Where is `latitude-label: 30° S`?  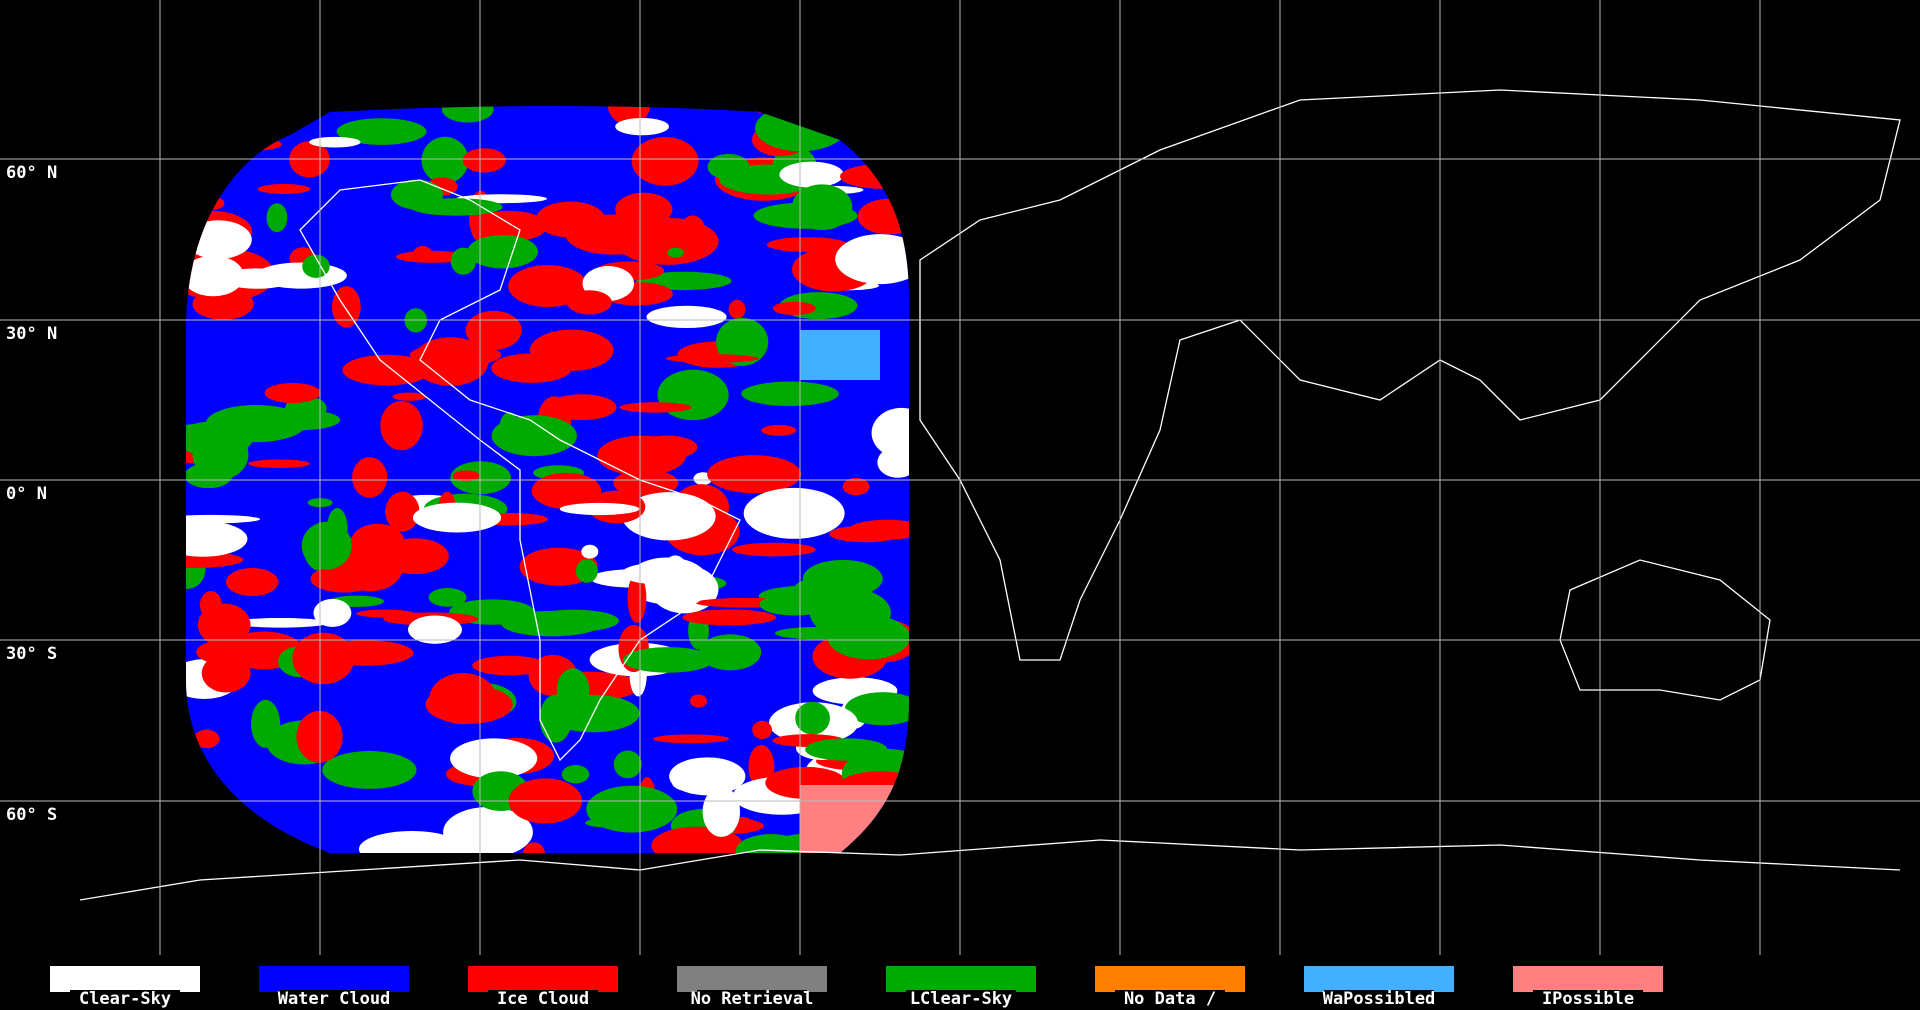
latitude-label: 30° S is located at coordinates (31, 654).